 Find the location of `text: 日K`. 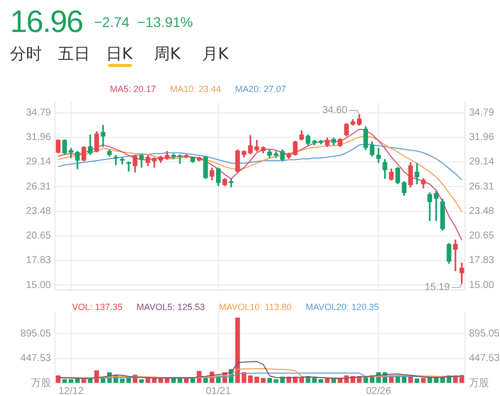

text: 日K is located at coordinates (119, 54).